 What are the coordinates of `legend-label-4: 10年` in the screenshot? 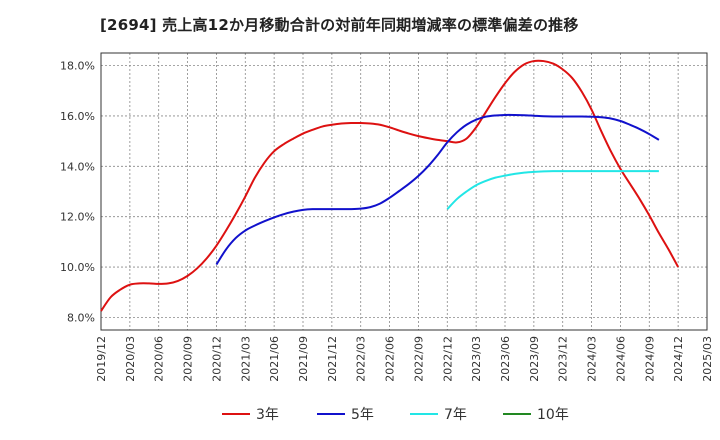 It's located at (553, 415).